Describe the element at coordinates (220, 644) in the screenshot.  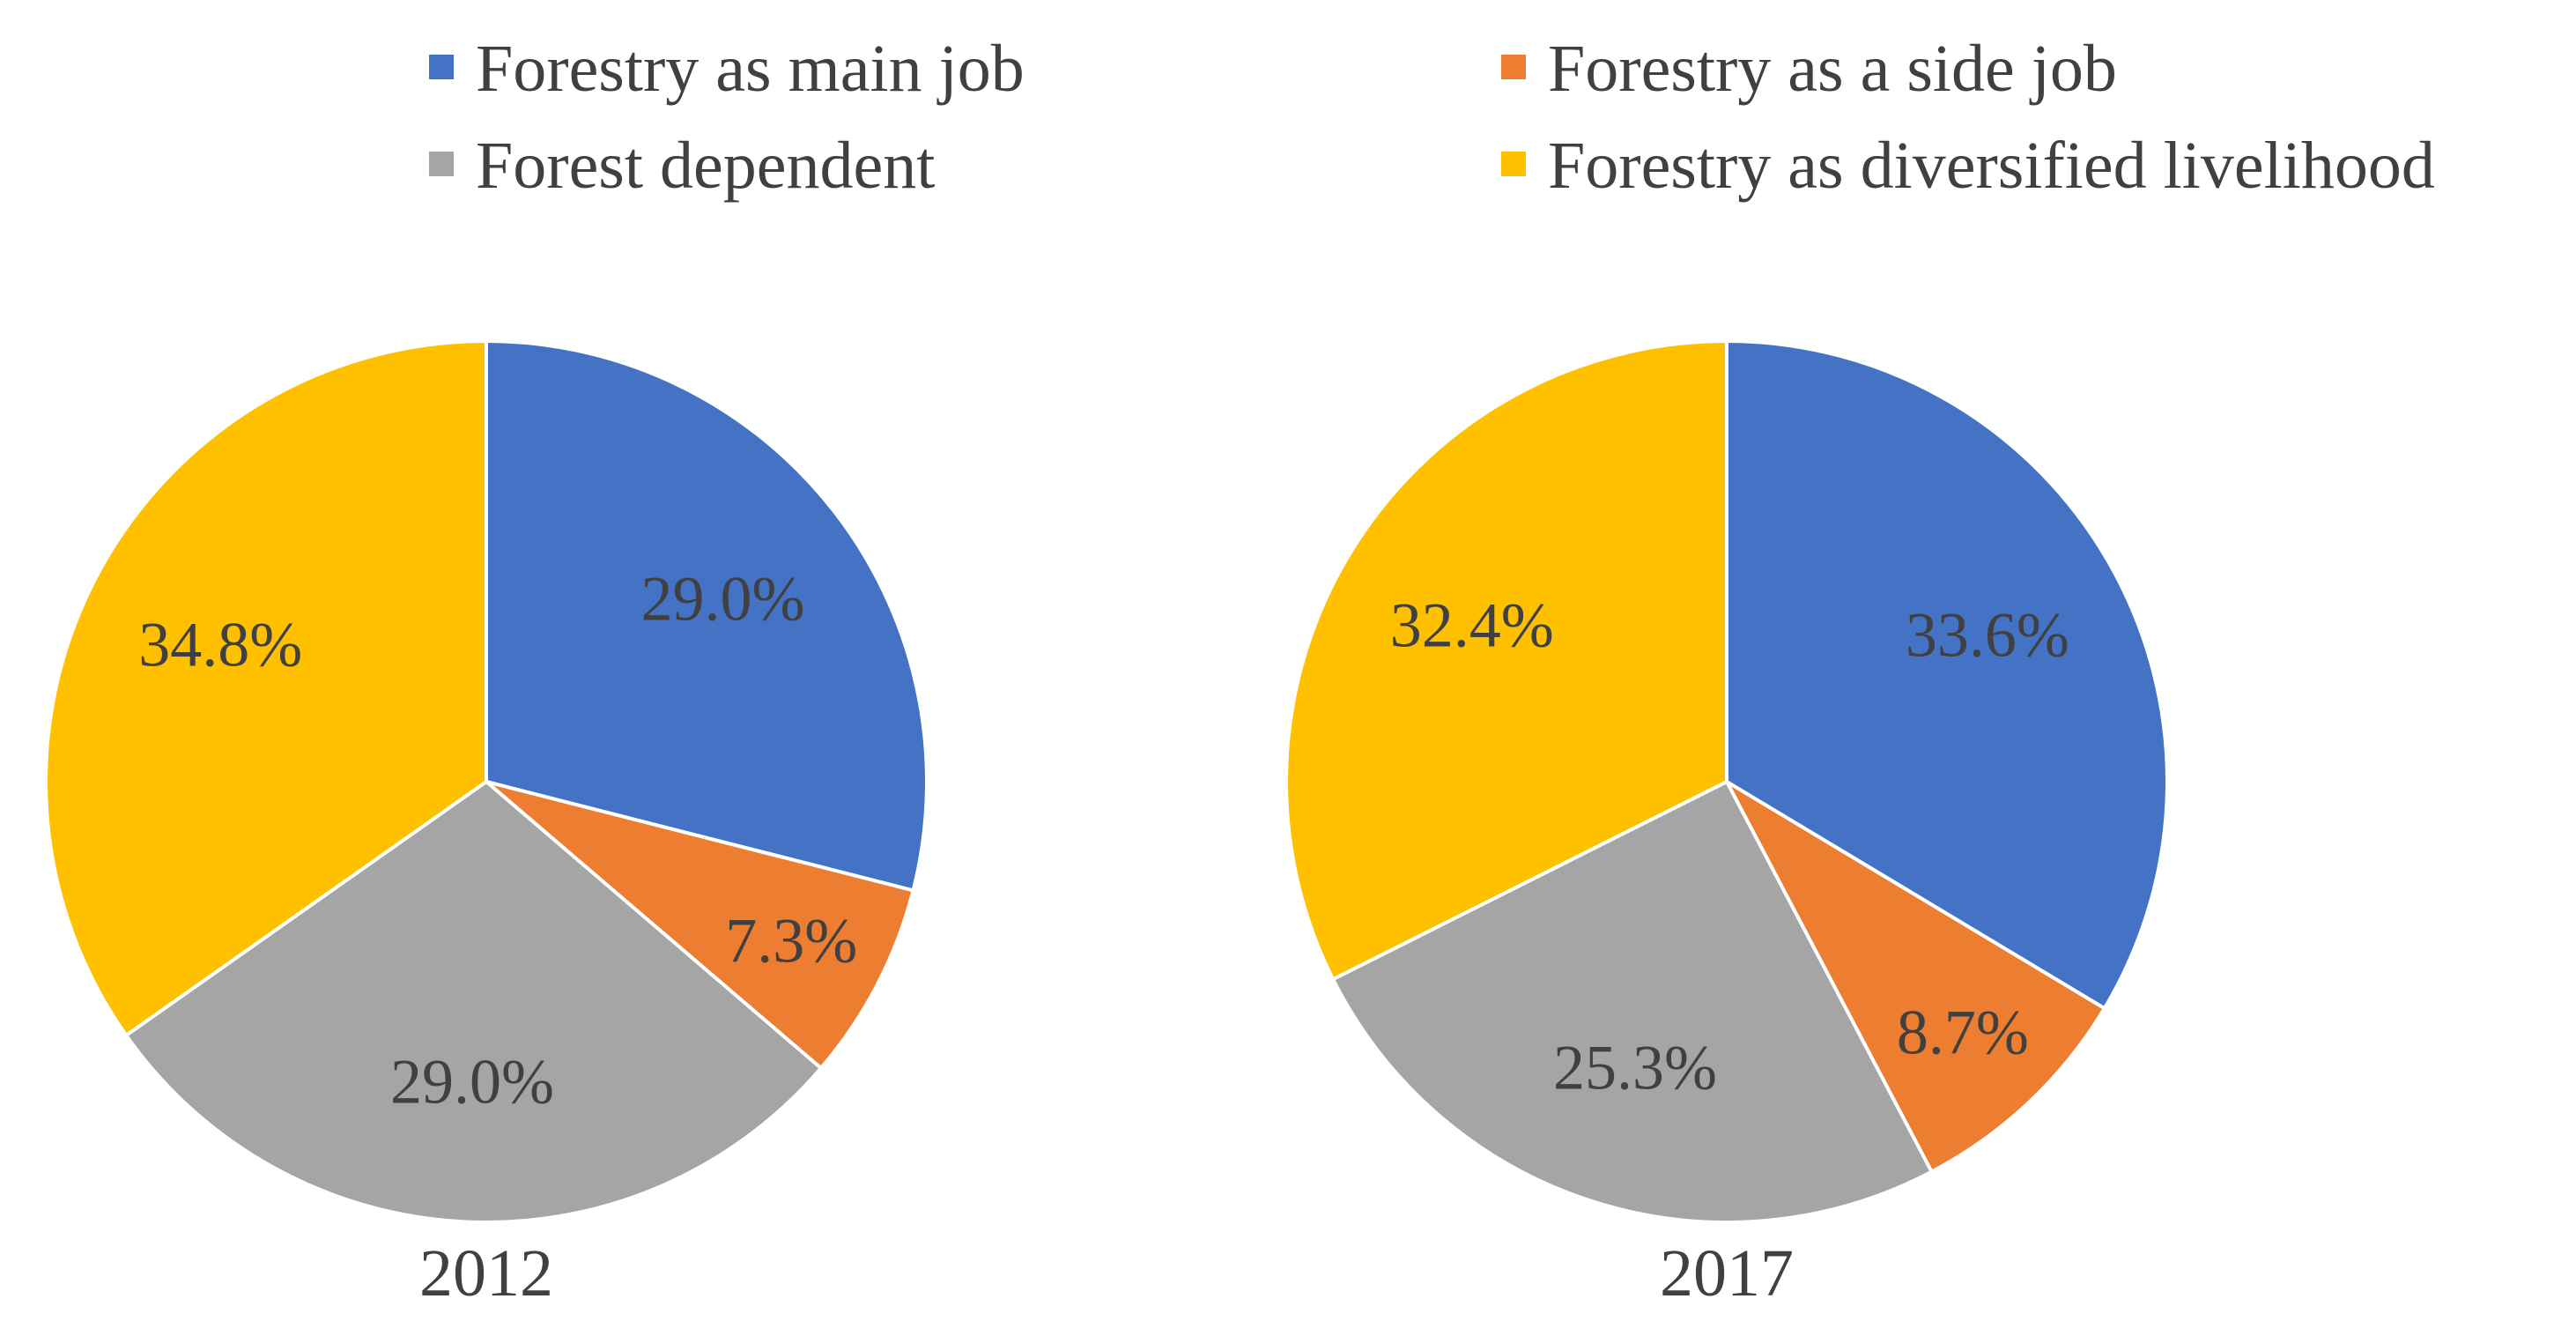
I see `pie-2012-label-diversified-livelihood: 34.8%` at that location.